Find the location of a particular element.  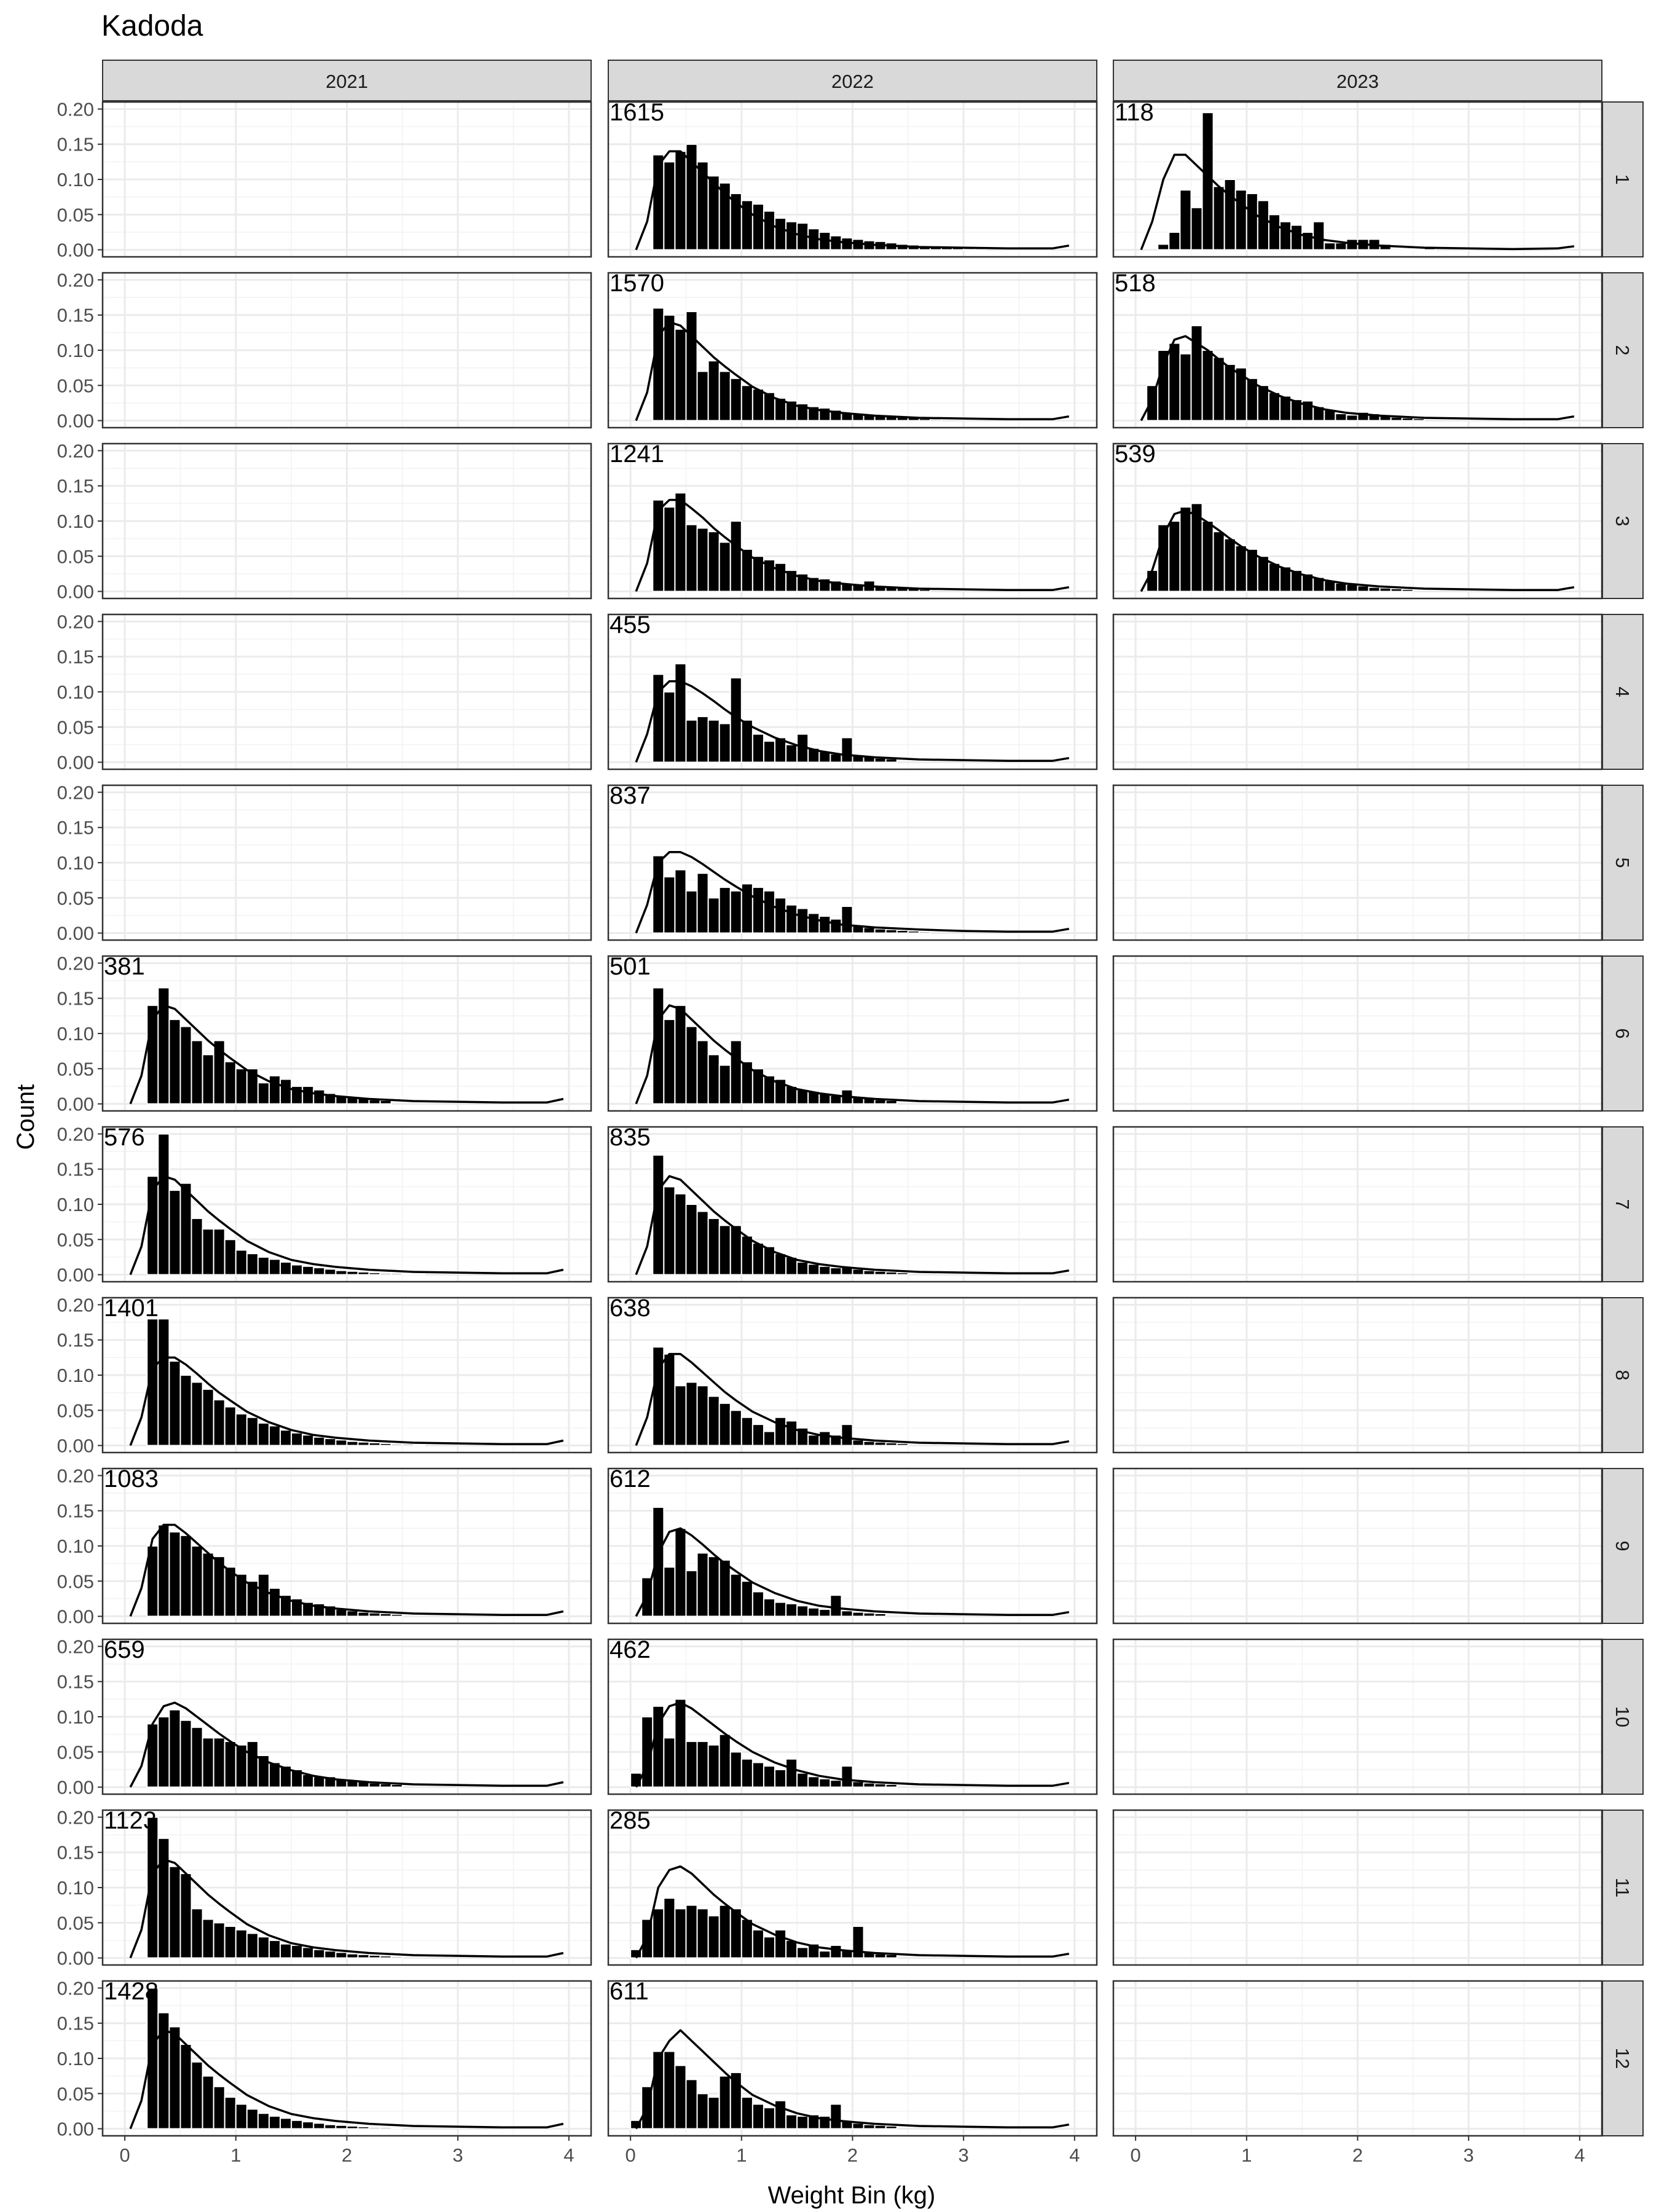

column-strip-2022 is located at coordinates (852, 80).